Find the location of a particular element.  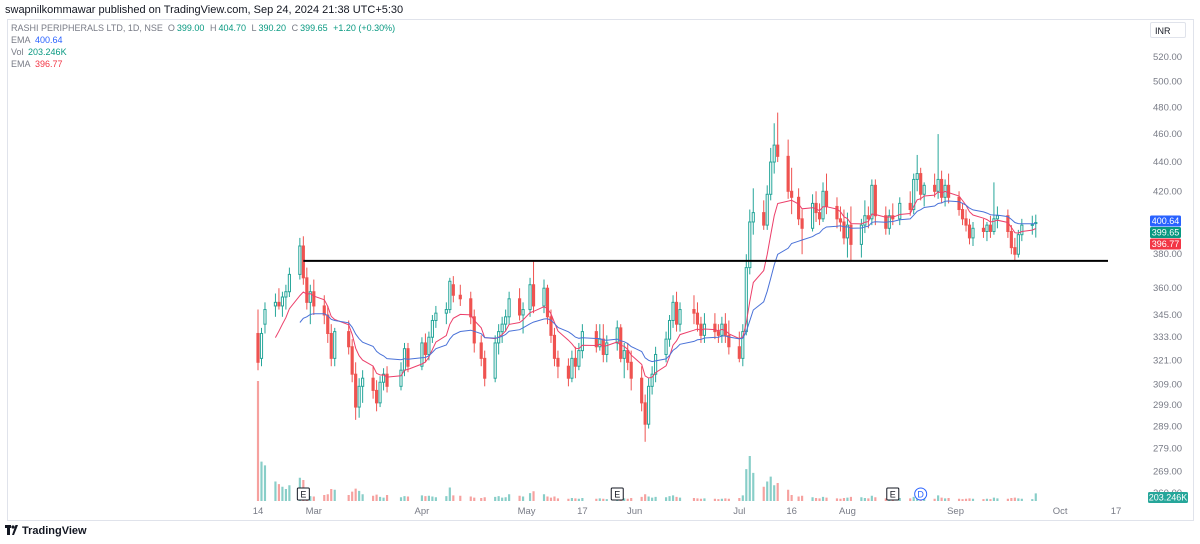

volume-badge-label: 203.246K is located at coordinates (1168, 498).